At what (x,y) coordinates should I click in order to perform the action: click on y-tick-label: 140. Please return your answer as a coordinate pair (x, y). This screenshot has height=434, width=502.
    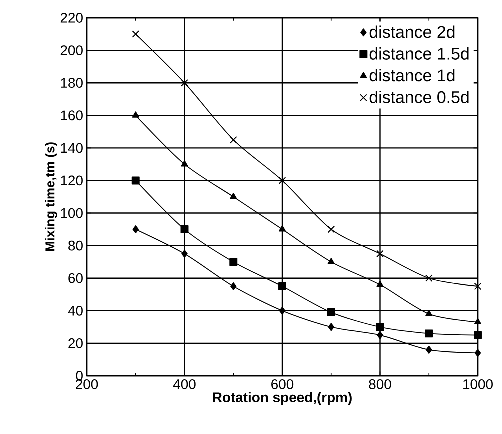
    Looking at the image, I should click on (72, 148).